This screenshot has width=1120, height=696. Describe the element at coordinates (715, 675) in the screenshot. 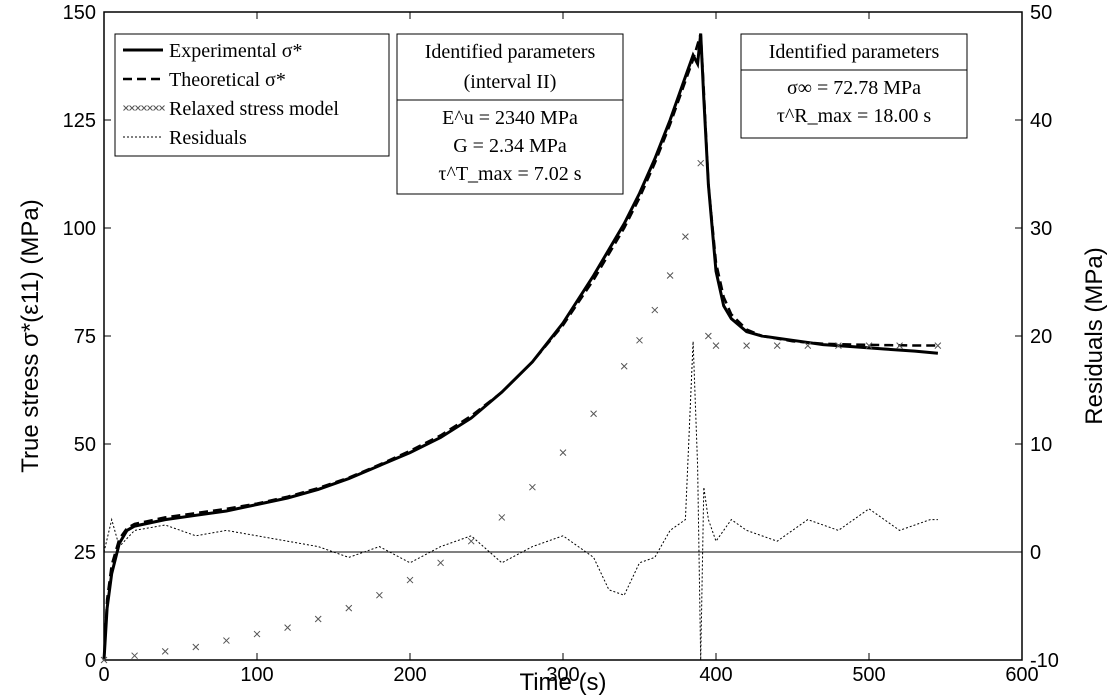

I see `x-tick-label: 400` at that location.